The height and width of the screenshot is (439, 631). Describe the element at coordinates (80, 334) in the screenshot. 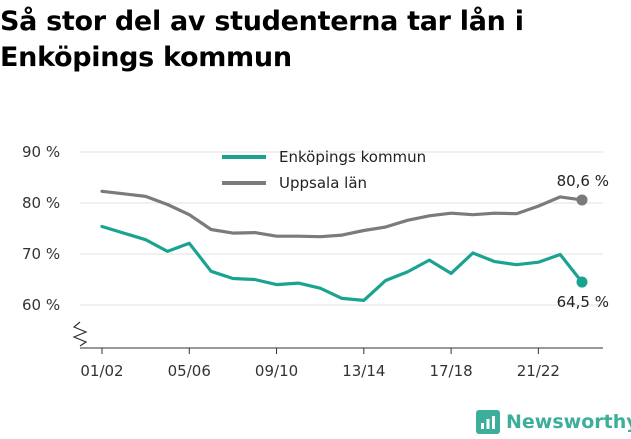

I see `axis-break-icon` at that location.